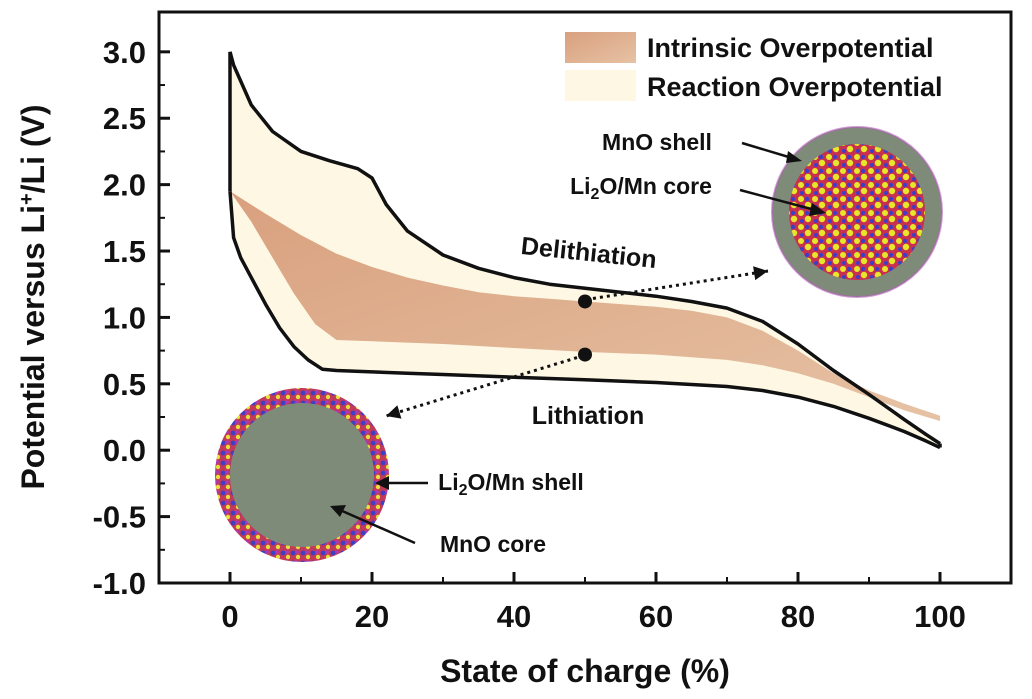 This screenshot has width=1032, height=699. What do you see at coordinates (119, 583) in the screenshot?
I see `y-tick-label: -1.0` at bounding box center [119, 583].